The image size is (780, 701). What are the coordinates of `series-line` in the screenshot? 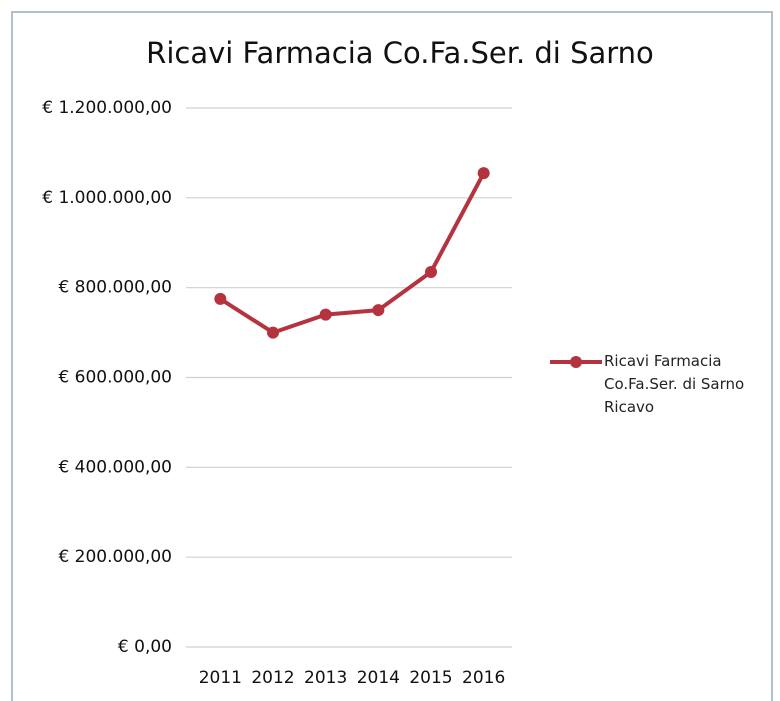 It's located at (352, 253).